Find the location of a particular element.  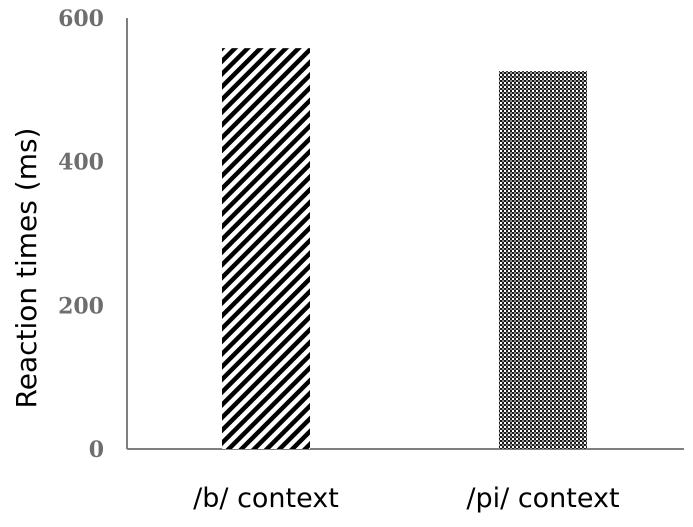

y-tick-label: 0 is located at coordinates (96, 450).